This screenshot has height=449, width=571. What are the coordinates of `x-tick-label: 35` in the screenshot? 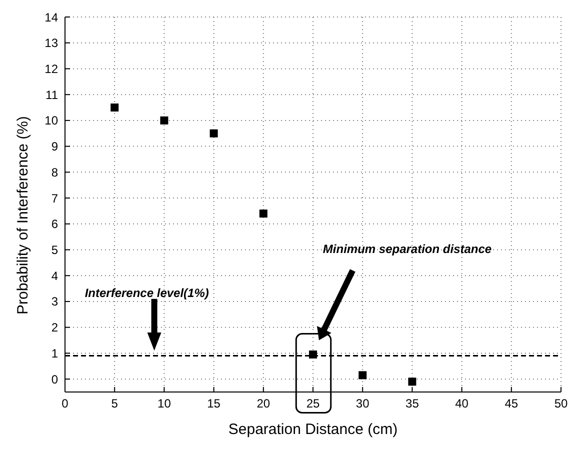 It's located at (413, 403).